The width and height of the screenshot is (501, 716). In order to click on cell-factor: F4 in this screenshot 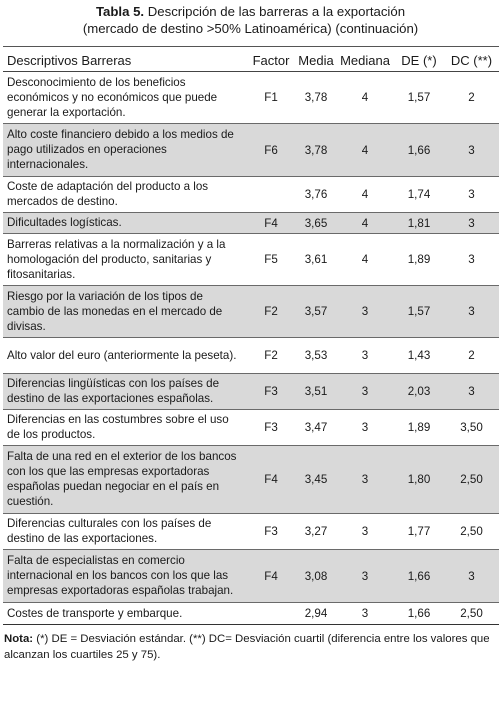, I will do `click(271, 223)`.